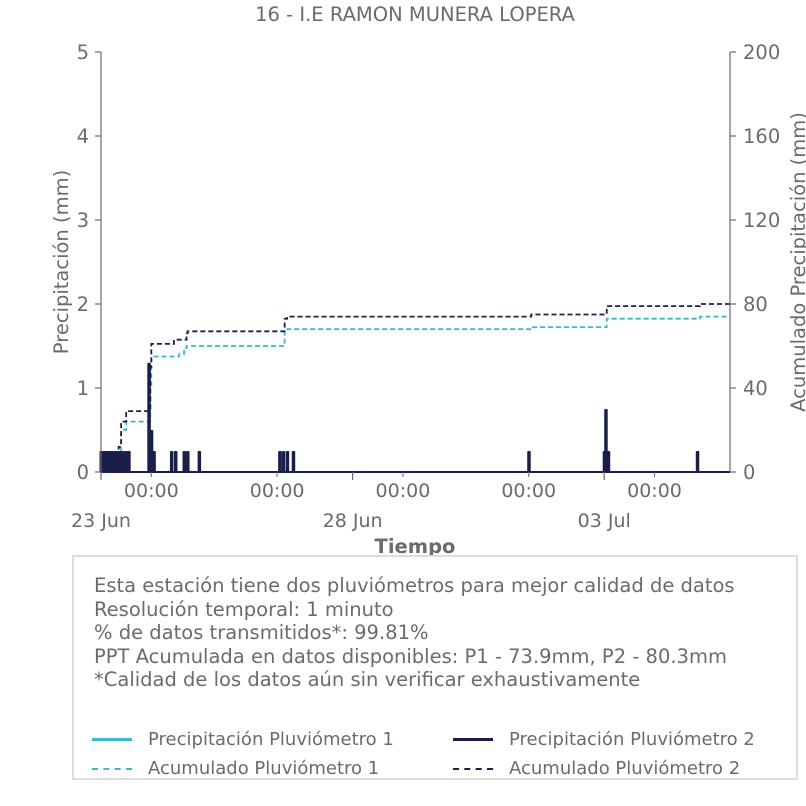 The image size is (806, 806). What do you see at coordinates (101, 521) in the screenshot?
I see `x-date-label: 23 Jun` at bounding box center [101, 521].